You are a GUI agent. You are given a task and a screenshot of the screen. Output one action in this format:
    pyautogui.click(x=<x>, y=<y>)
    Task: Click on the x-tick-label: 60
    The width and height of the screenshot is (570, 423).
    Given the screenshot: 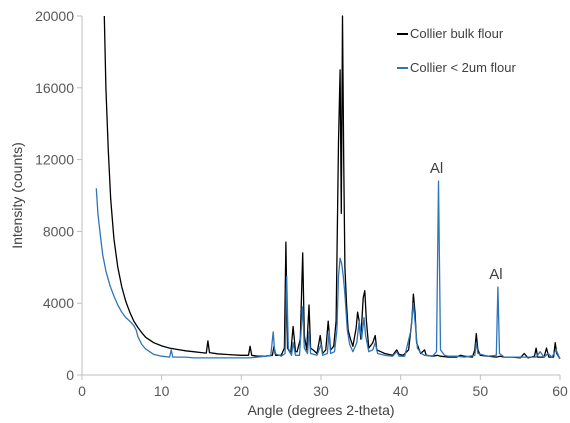 What is the action you would take?
    pyautogui.click(x=560, y=391)
    